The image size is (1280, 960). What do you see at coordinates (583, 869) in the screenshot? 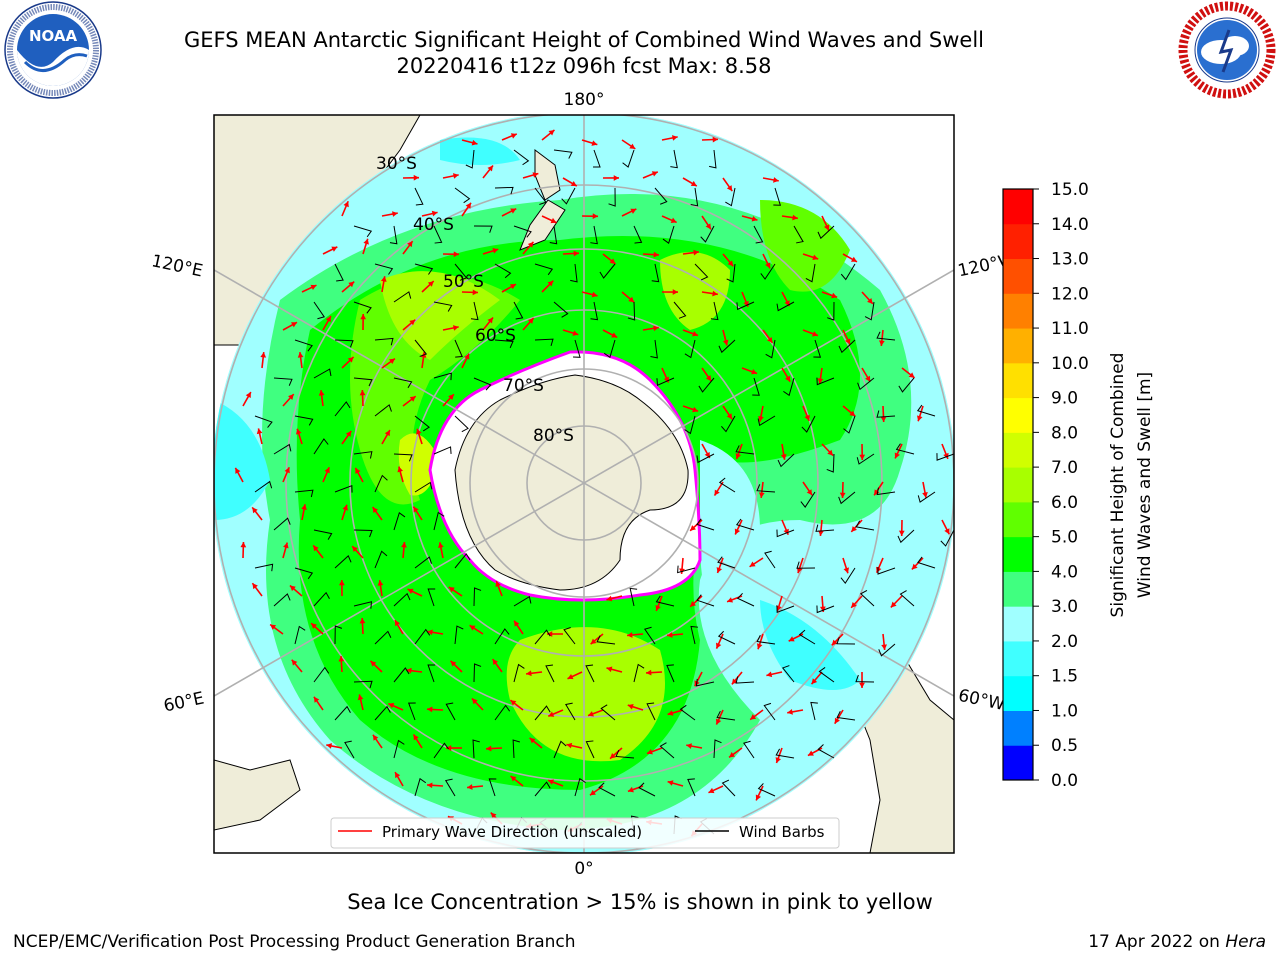
I see `lon-label-0: 0°` at bounding box center [583, 869].